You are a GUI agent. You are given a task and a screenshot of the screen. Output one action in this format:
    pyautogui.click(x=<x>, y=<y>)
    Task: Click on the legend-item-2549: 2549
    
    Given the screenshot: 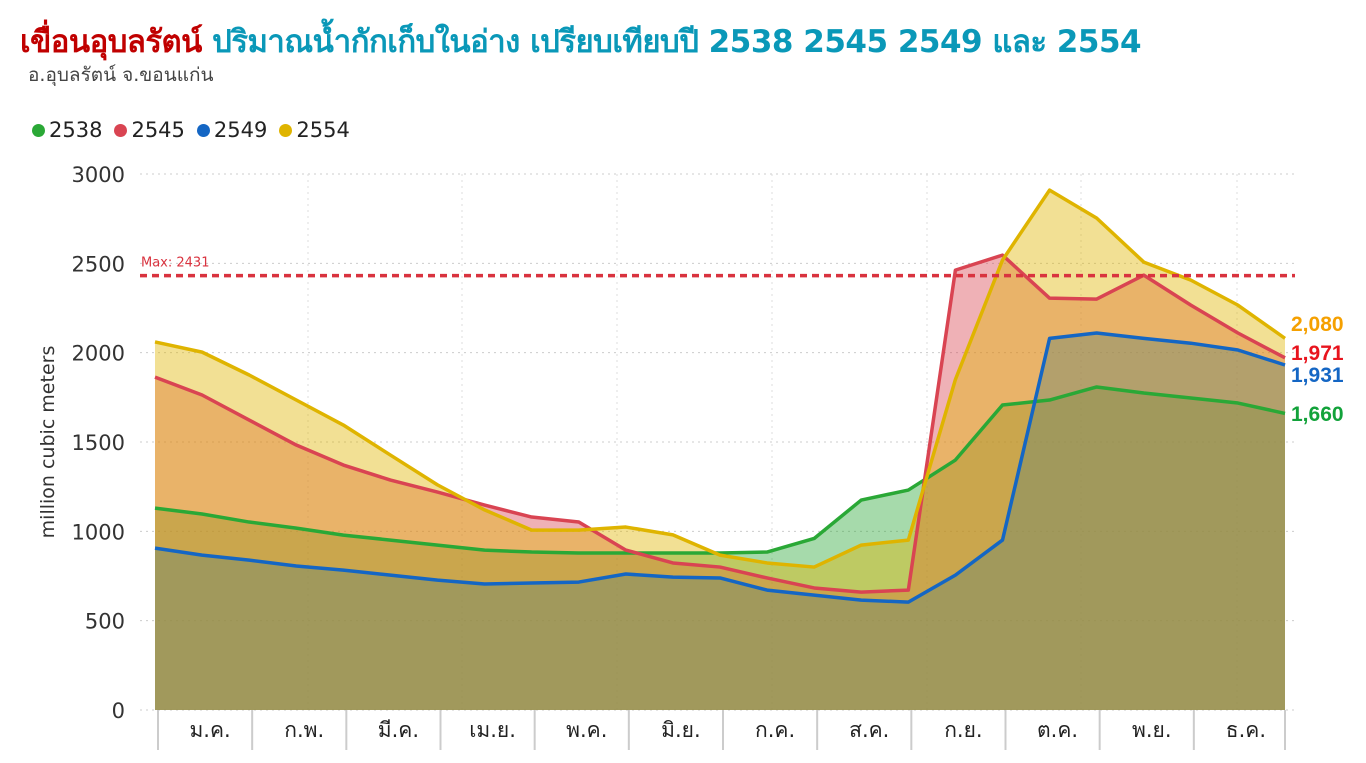 What is the action you would take?
    pyautogui.click(x=232, y=130)
    